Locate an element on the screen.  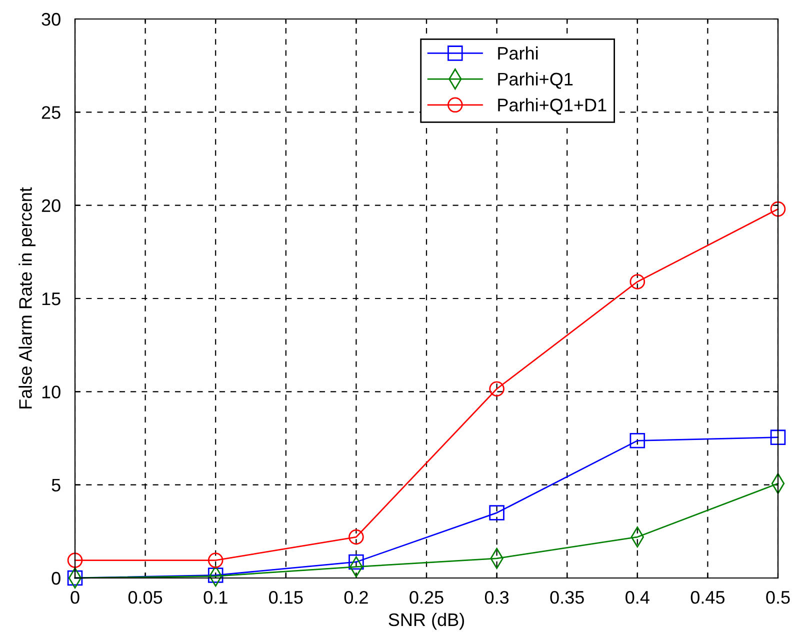
y-tick-label: 0 is located at coordinates (56, 578).